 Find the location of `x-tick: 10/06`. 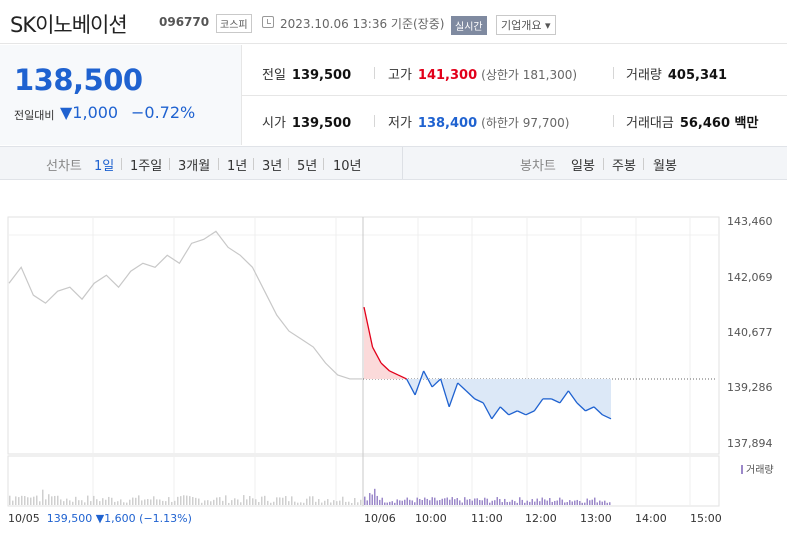

x-tick: 10/06 is located at coordinates (380, 518).